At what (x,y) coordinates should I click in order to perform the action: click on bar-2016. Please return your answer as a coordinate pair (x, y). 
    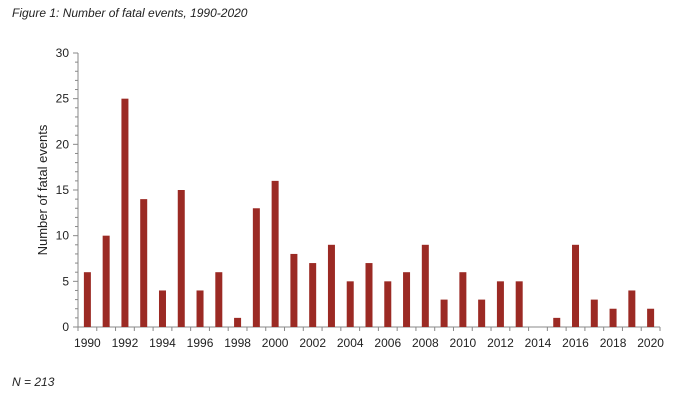
    Looking at the image, I should click on (576, 285).